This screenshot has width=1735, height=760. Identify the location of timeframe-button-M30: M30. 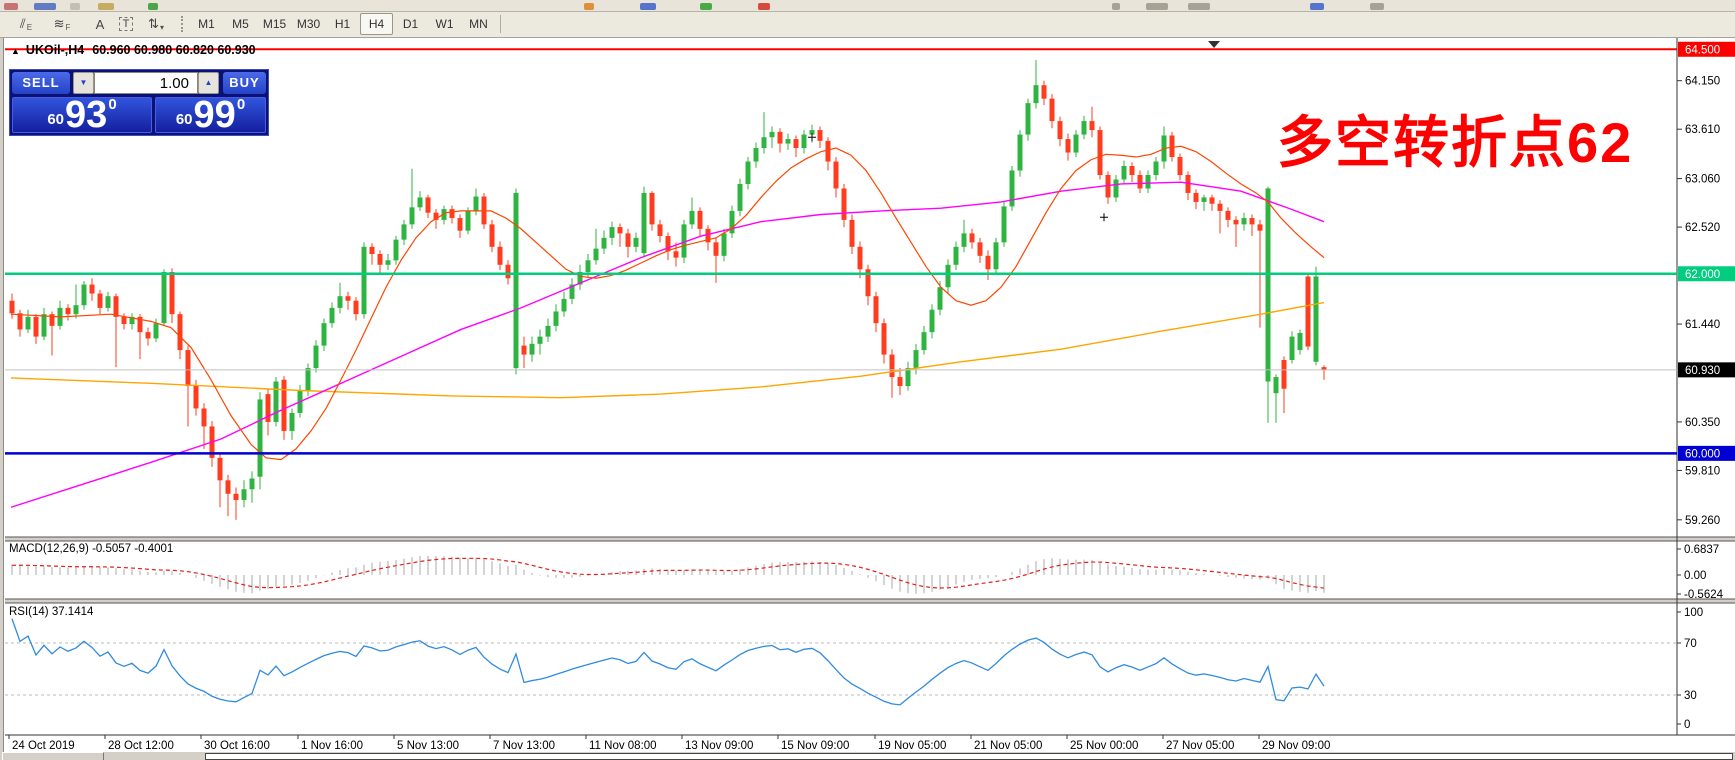
(308, 24).